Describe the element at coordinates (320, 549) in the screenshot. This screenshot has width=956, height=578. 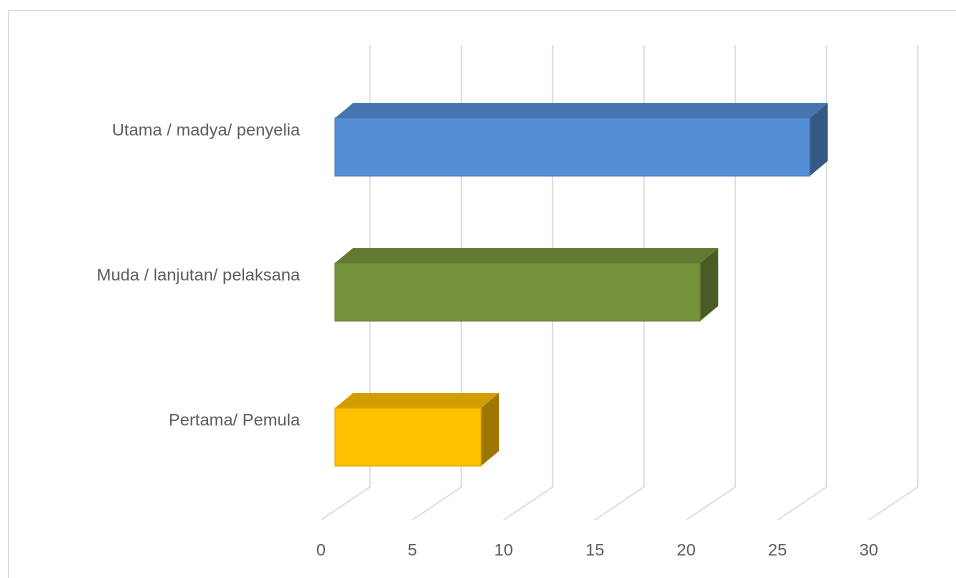
I see `x-tick-label: 0` at that location.